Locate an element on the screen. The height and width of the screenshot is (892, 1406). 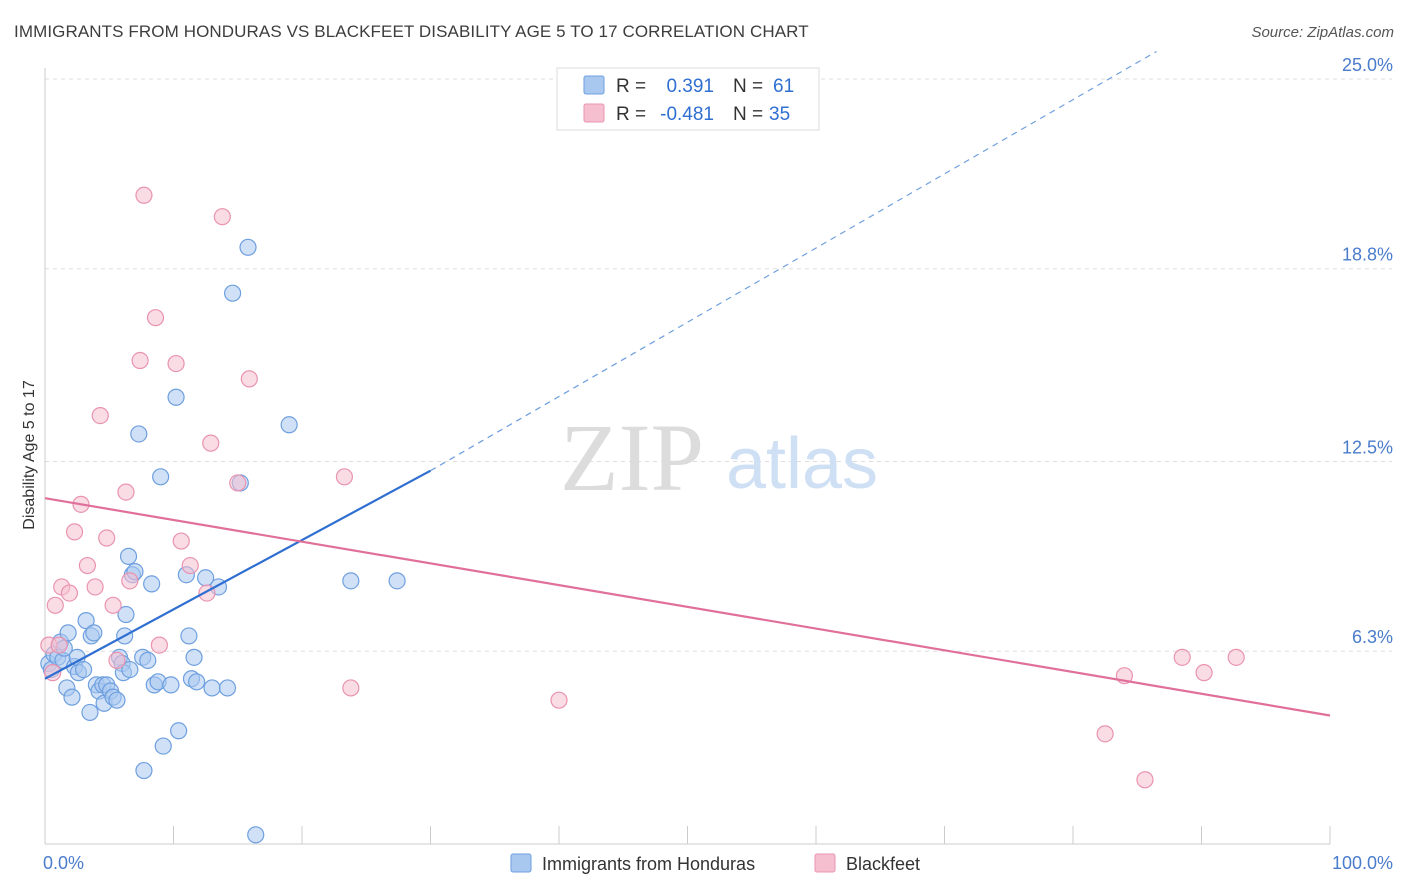
watermark: ZIP atlas is located at coordinates (719, 457).